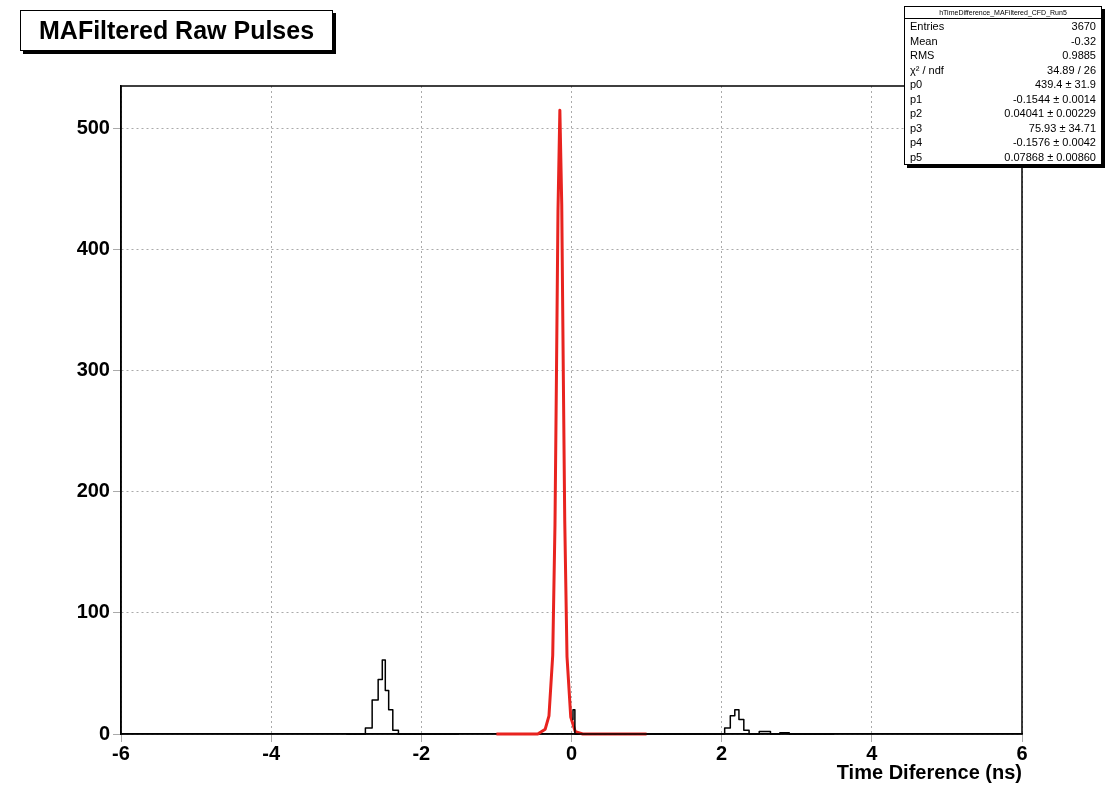 The image size is (1116, 799). I want to click on y-tick-label: 300, so click(93, 369).